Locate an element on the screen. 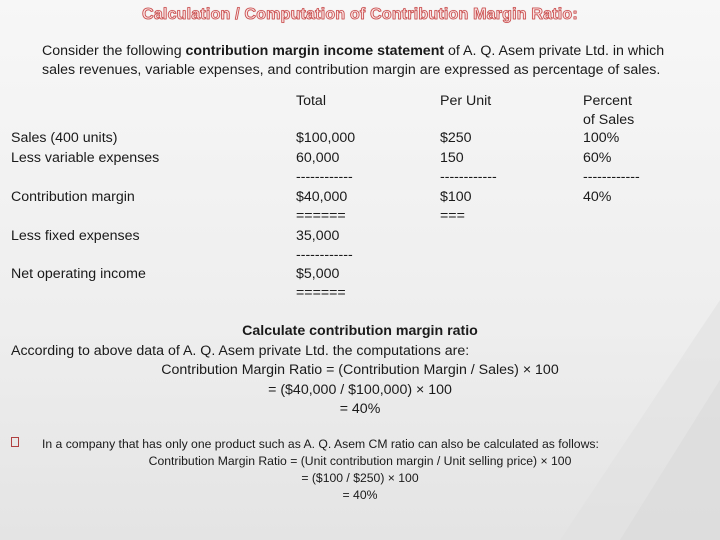  bullet-substitution: = ($100 / $250) × 100 is located at coordinates (360, 478).